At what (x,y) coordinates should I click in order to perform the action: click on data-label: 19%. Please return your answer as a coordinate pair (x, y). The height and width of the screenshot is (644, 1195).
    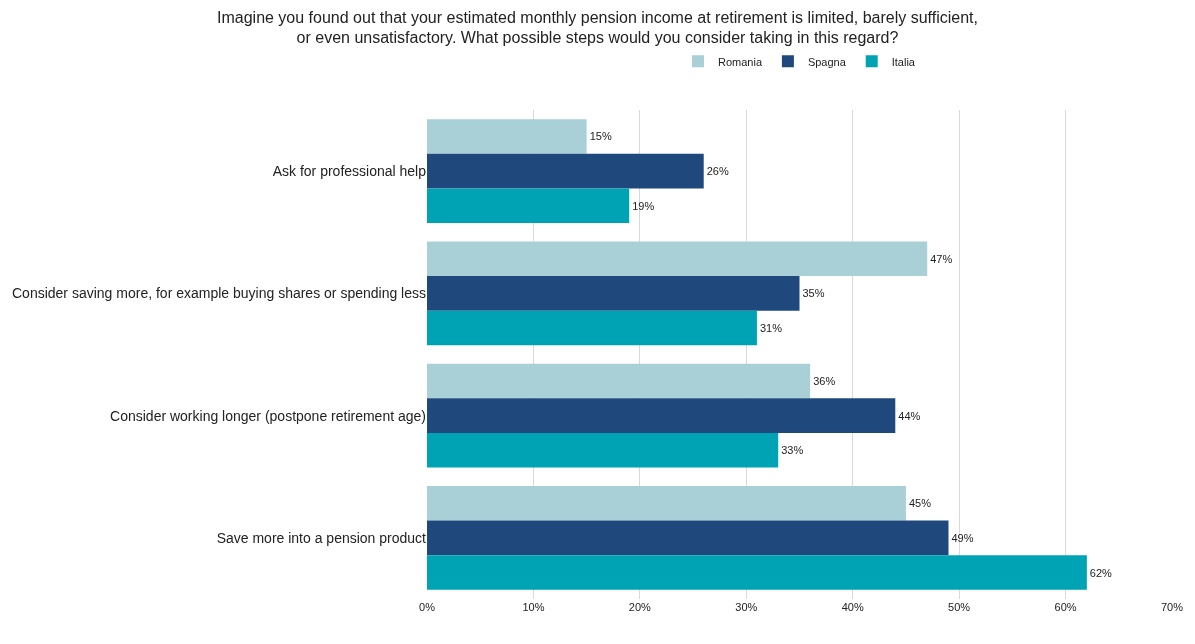
    Looking at the image, I should click on (643, 205).